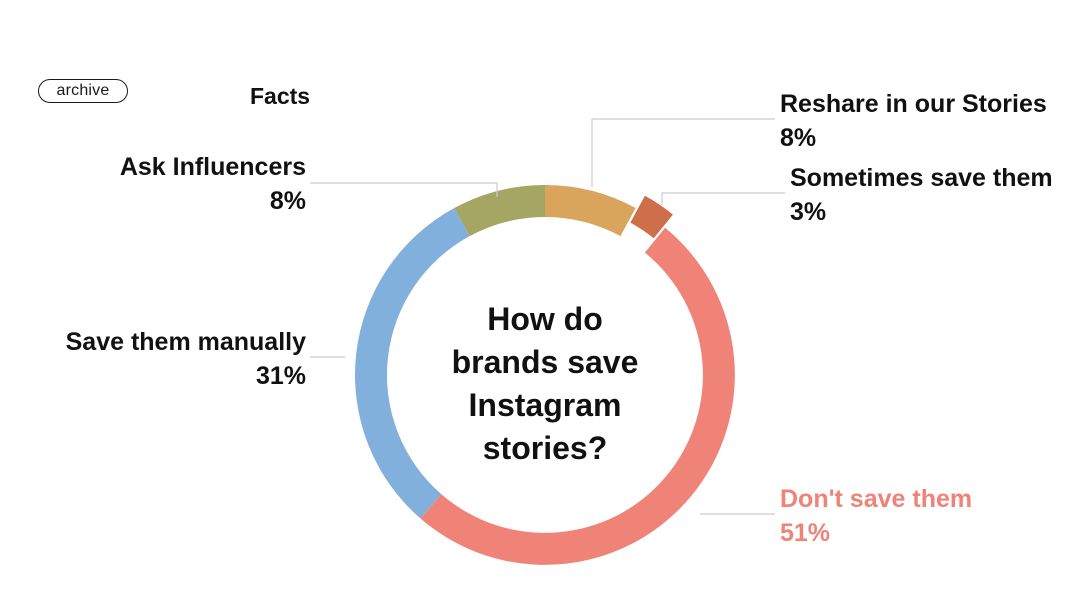  Describe the element at coordinates (545, 448) in the screenshot. I see `chart-title-line: stories?` at that location.